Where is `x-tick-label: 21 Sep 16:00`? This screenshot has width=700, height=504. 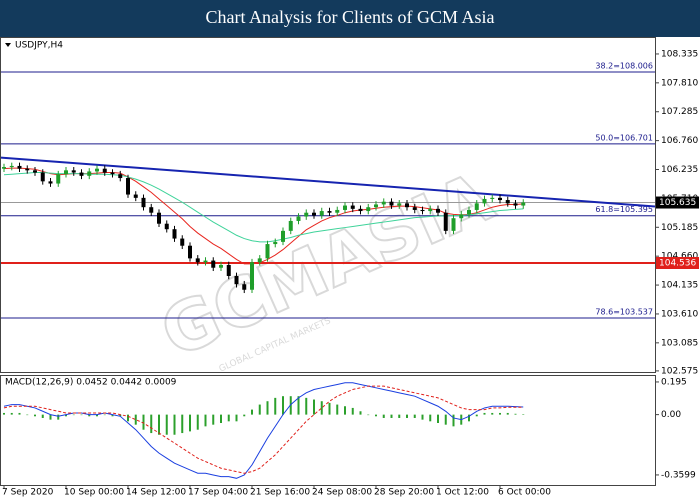
x-tick-label: 21 Sep 16:00 is located at coordinates (280, 493).